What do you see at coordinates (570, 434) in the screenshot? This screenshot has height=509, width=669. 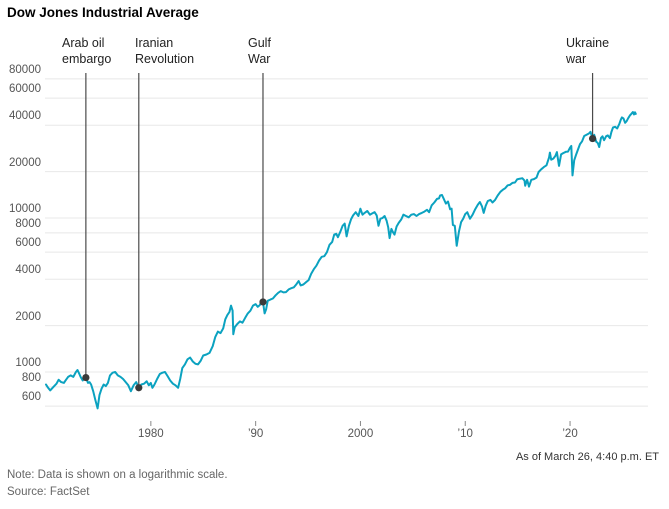 I see `x-tick-label: ’20` at bounding box center [570, 434].